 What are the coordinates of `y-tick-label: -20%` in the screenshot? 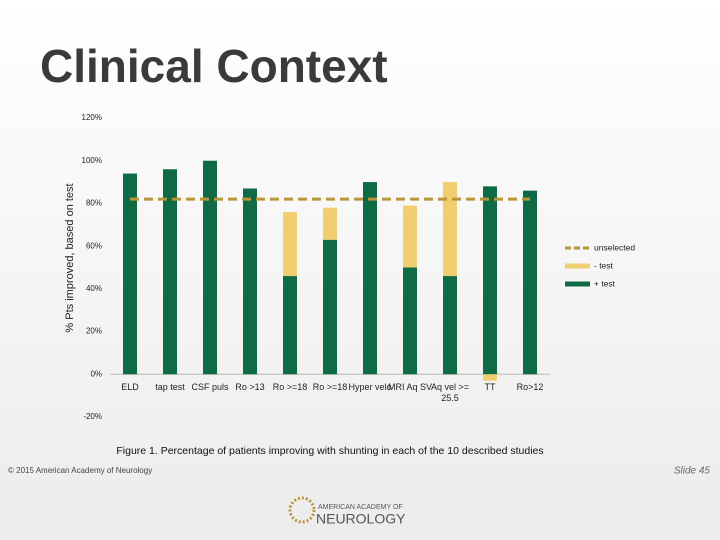 It's located at (92, 416).